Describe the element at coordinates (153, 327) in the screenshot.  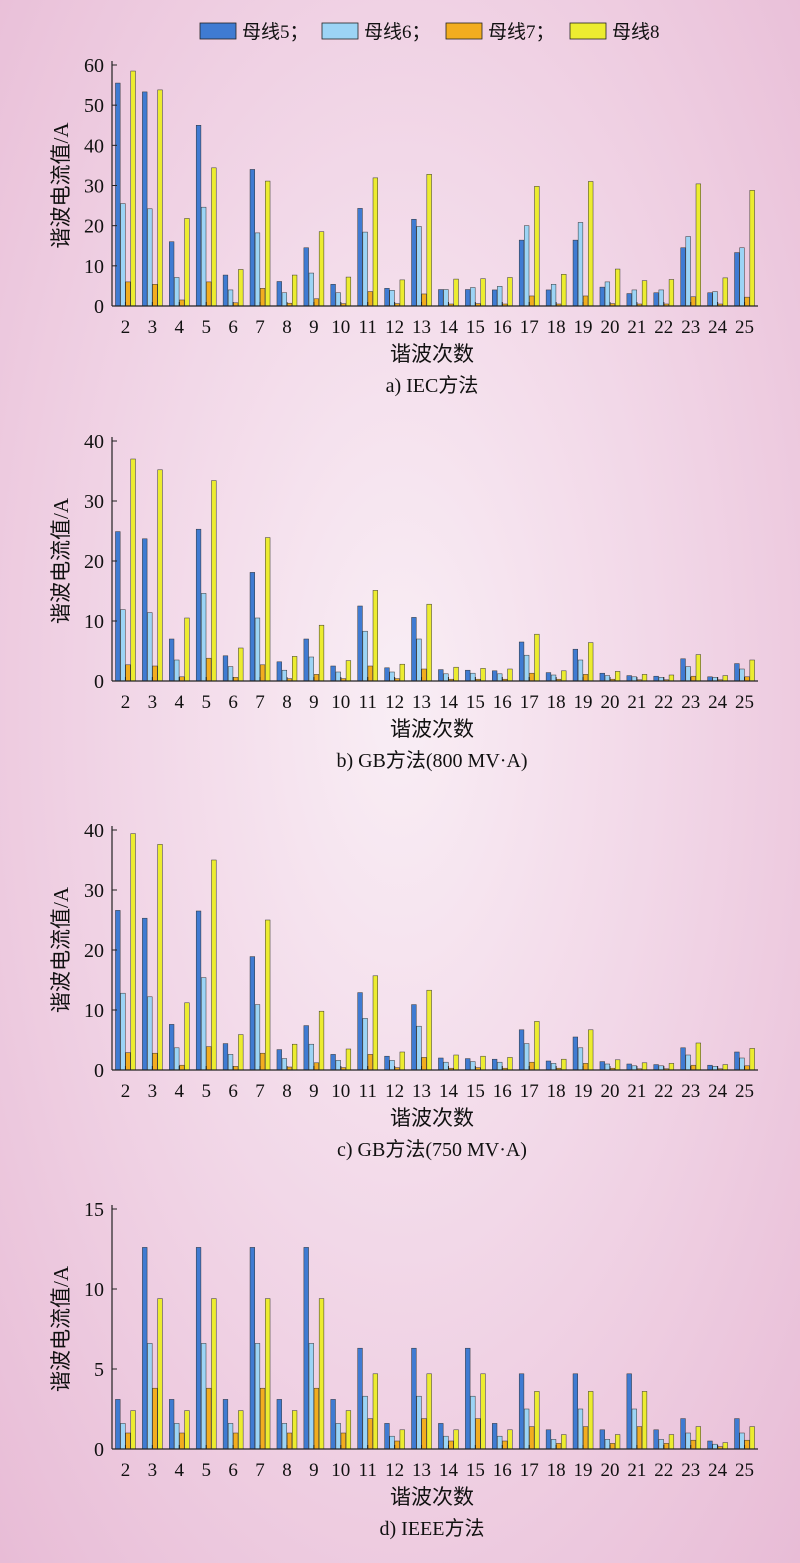
I see `x-tick-label: 3` at that location.